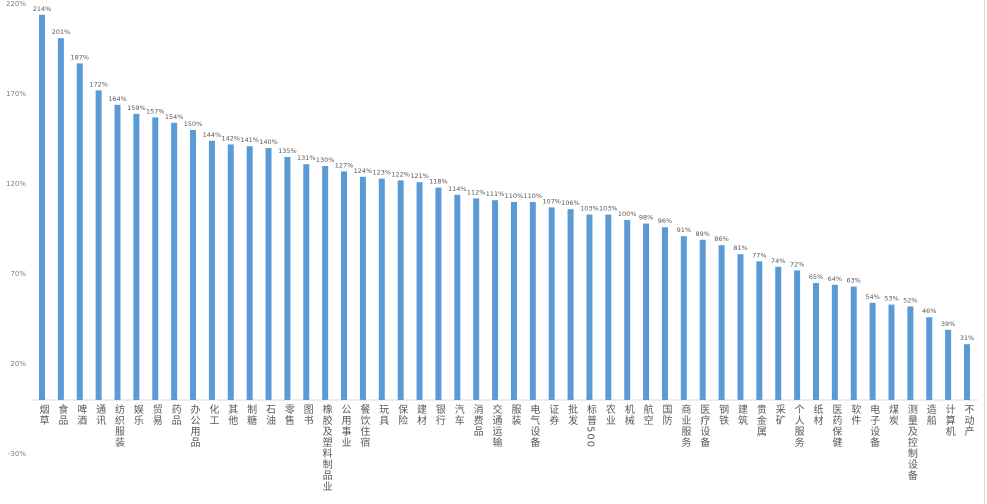 This screenshot has width=987, height=504. I want to click on data-label: 124%, so click(363, 171).